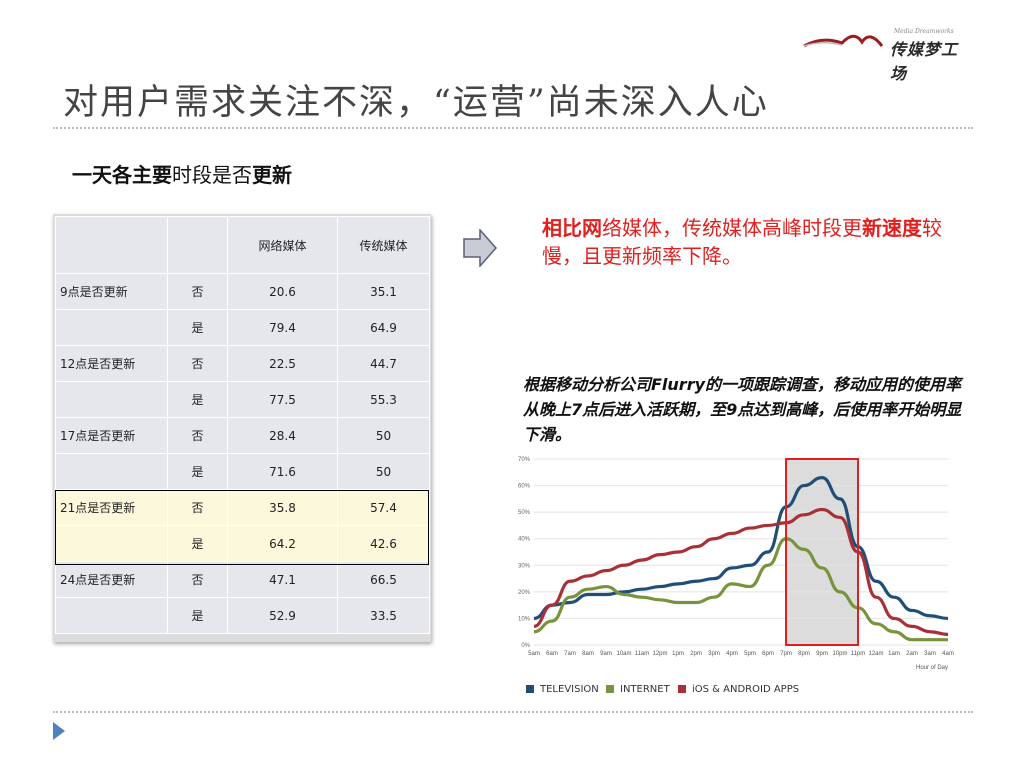  What do you see at coordinates (768, 654) in the screenshot?
I see `x-tick-label: 6pm` at bounding box center [768, 654].